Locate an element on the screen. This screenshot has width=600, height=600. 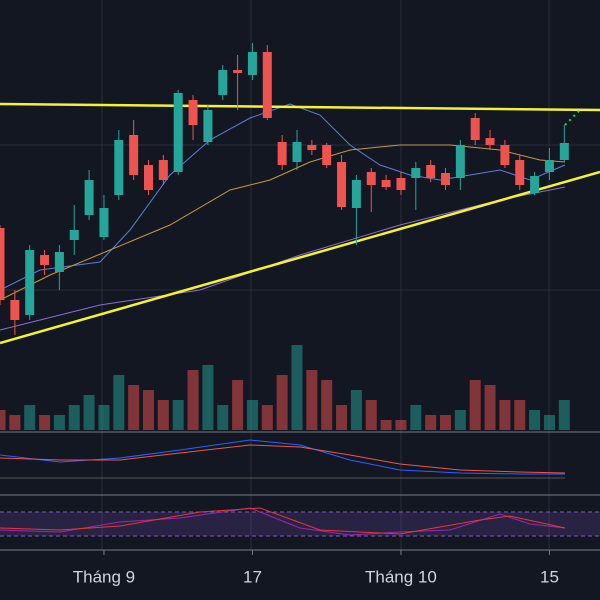
projection is located at coordinates (572, 117).